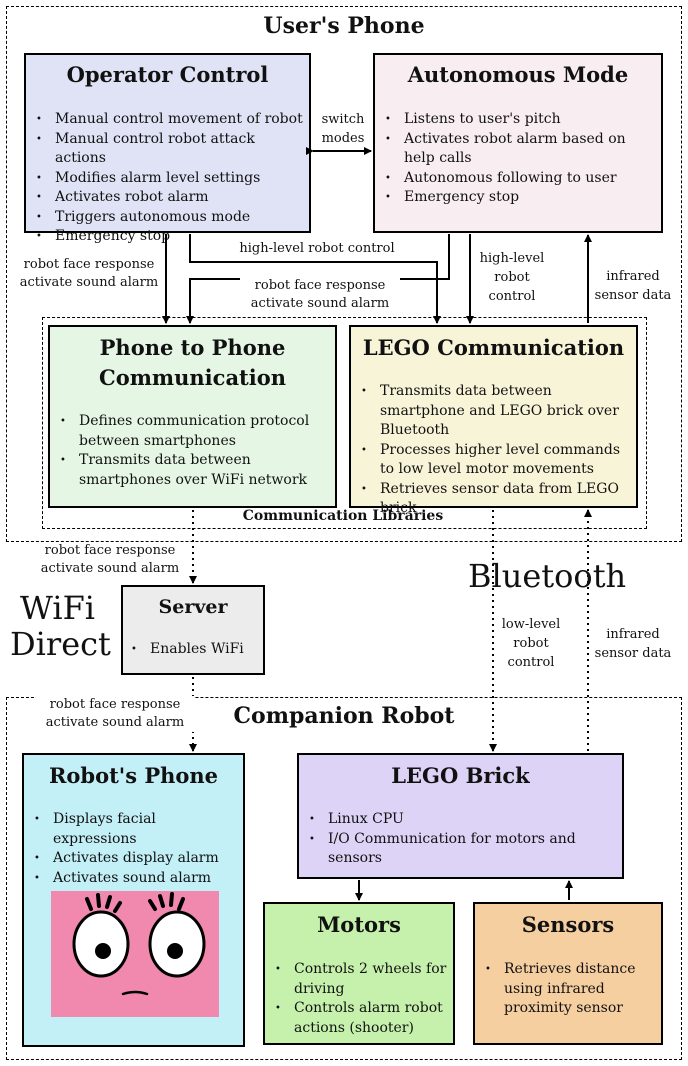  What do you see at coordinates (343, 138) in the screenshot?
I see `label-line: modes` at bounding box center [343, 138].